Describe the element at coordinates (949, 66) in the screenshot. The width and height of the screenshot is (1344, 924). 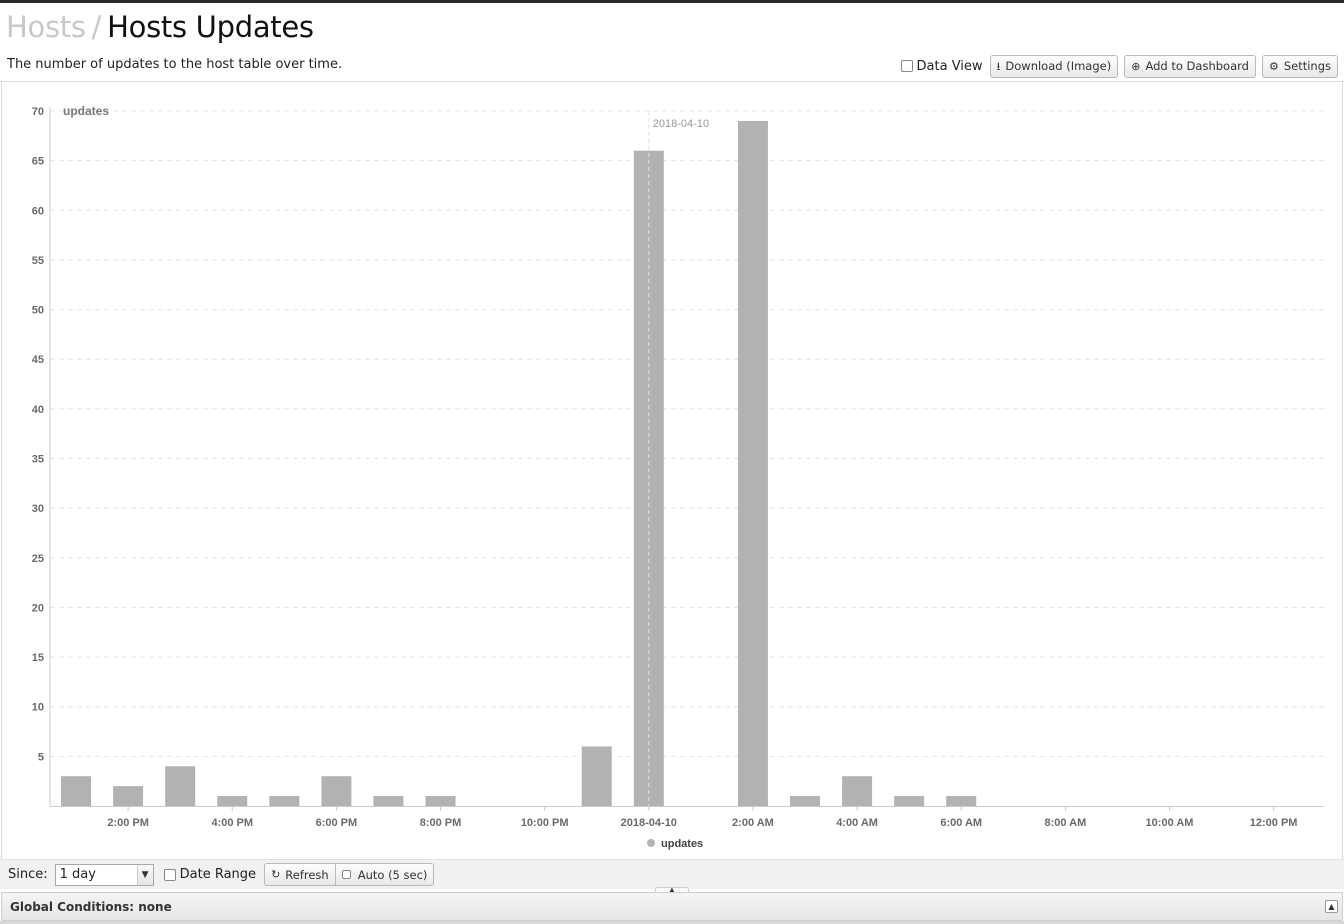
I see `data-view-label: Data View` at that location.